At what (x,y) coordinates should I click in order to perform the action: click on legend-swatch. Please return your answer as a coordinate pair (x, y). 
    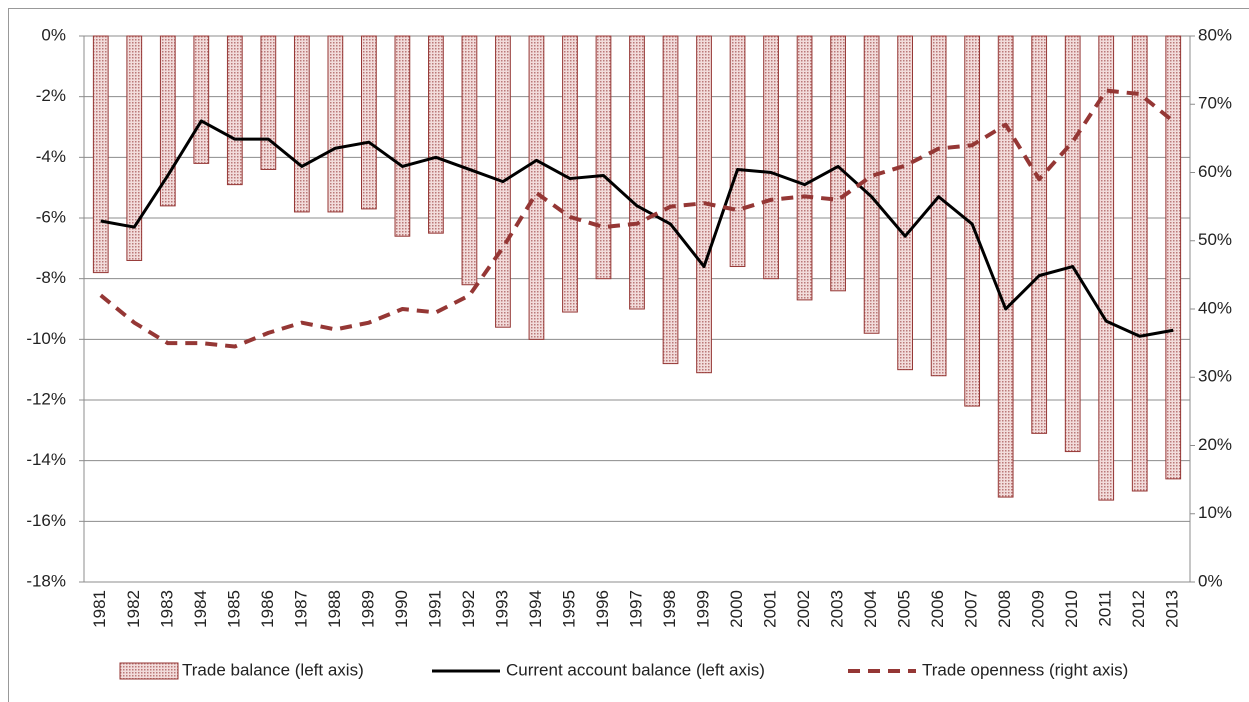
    Looking at the image, I should click on (149, 671).